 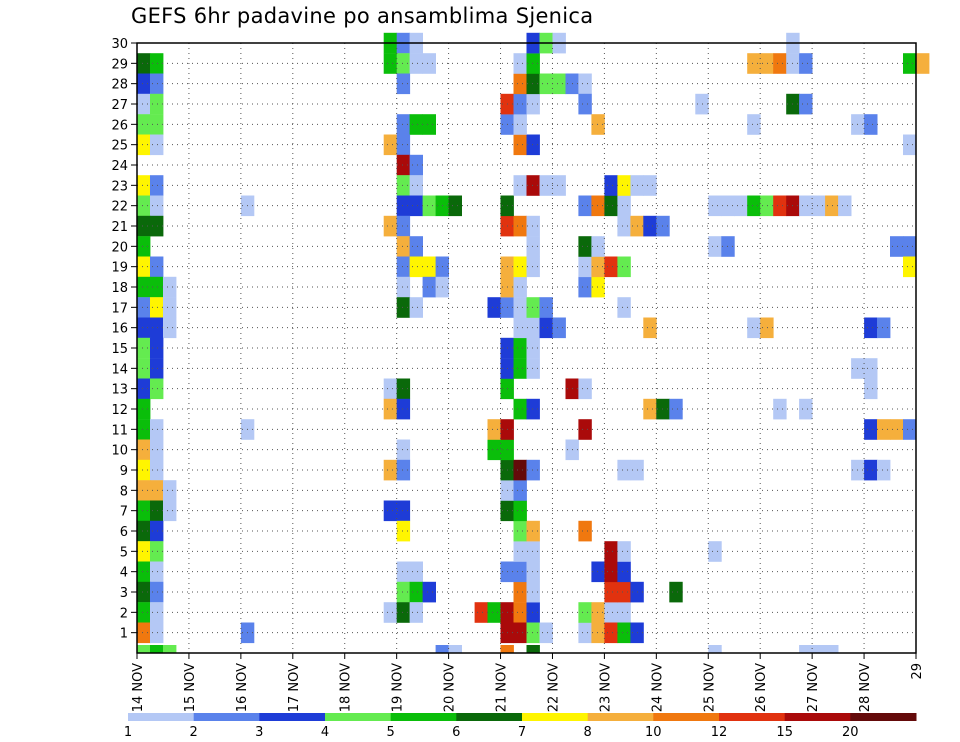 I want to click on y-tick-label: 15, so click(x=119, y=349).